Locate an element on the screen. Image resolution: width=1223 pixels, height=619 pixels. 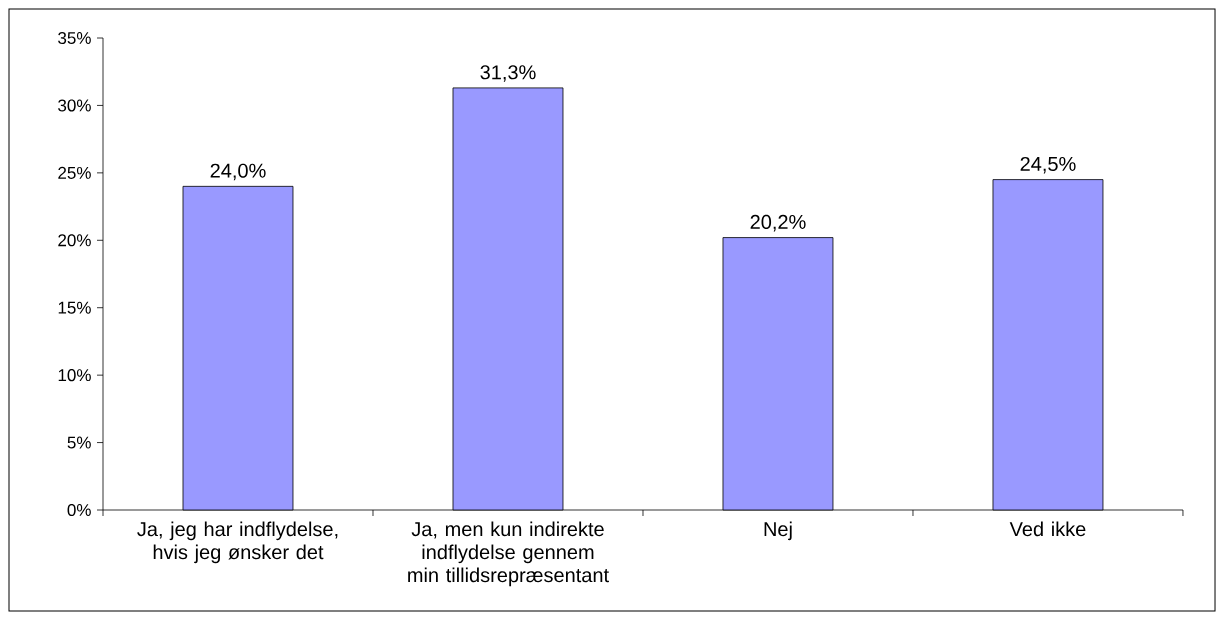
x-tick-label: Ved ikke is located at coordinates (1047, 529).